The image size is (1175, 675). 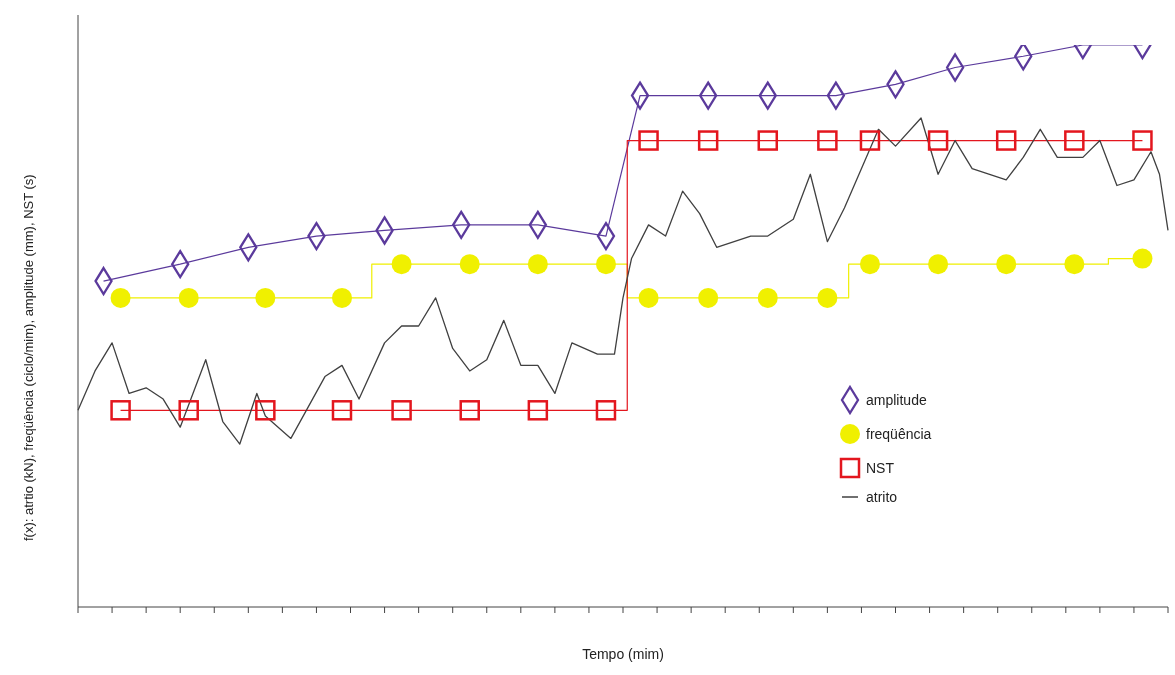 What do you see at coordinates (28, 357) in the screenshot?
I see `y-axis-title: f(x): atrtio (kN), freqüência (ciclo/mim), amplitude (mm), NST (s)` at bounding box center [28, 357].